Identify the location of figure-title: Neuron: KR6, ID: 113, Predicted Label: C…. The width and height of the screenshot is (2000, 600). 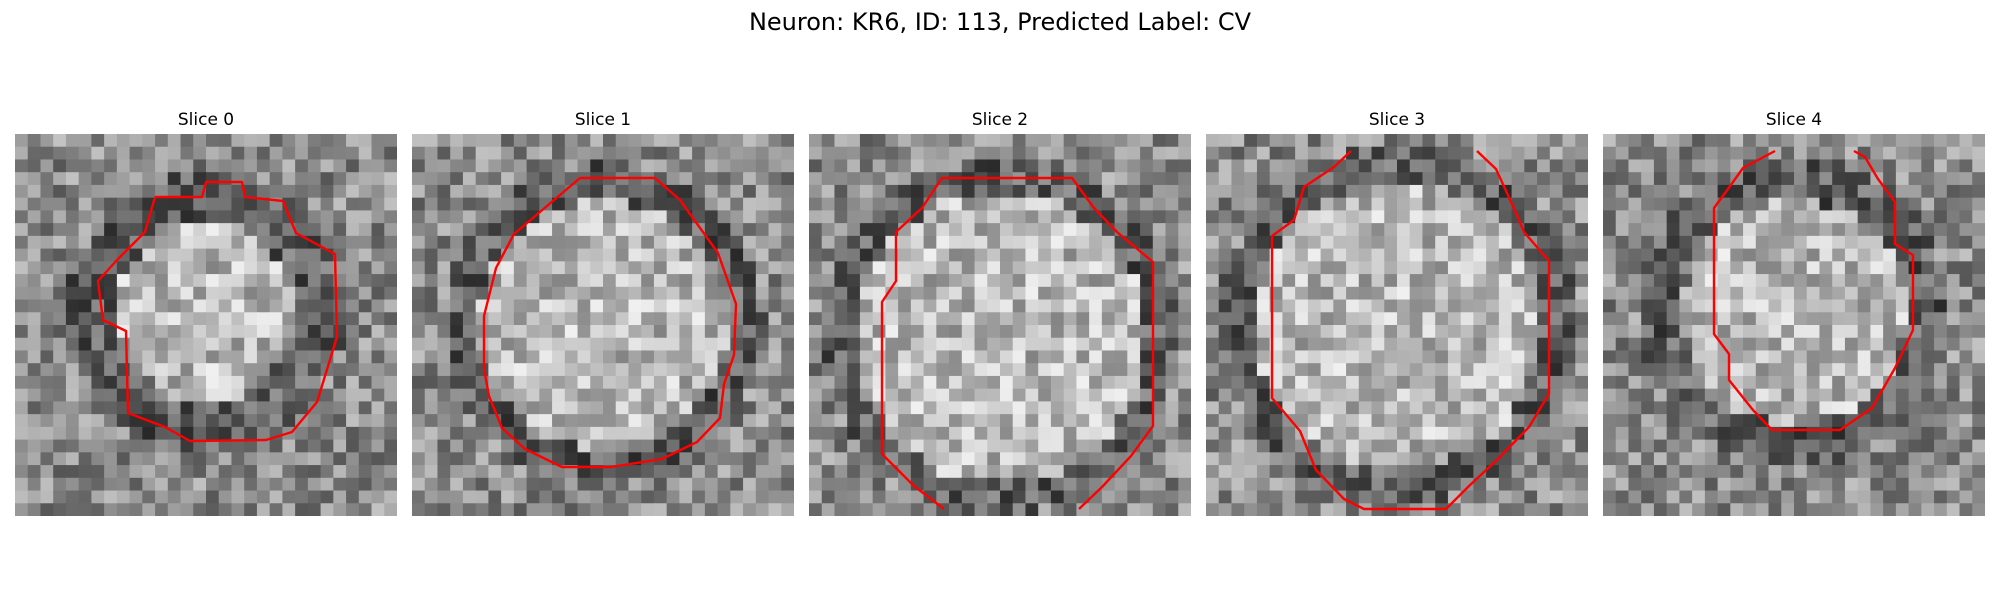
(1000, 22).